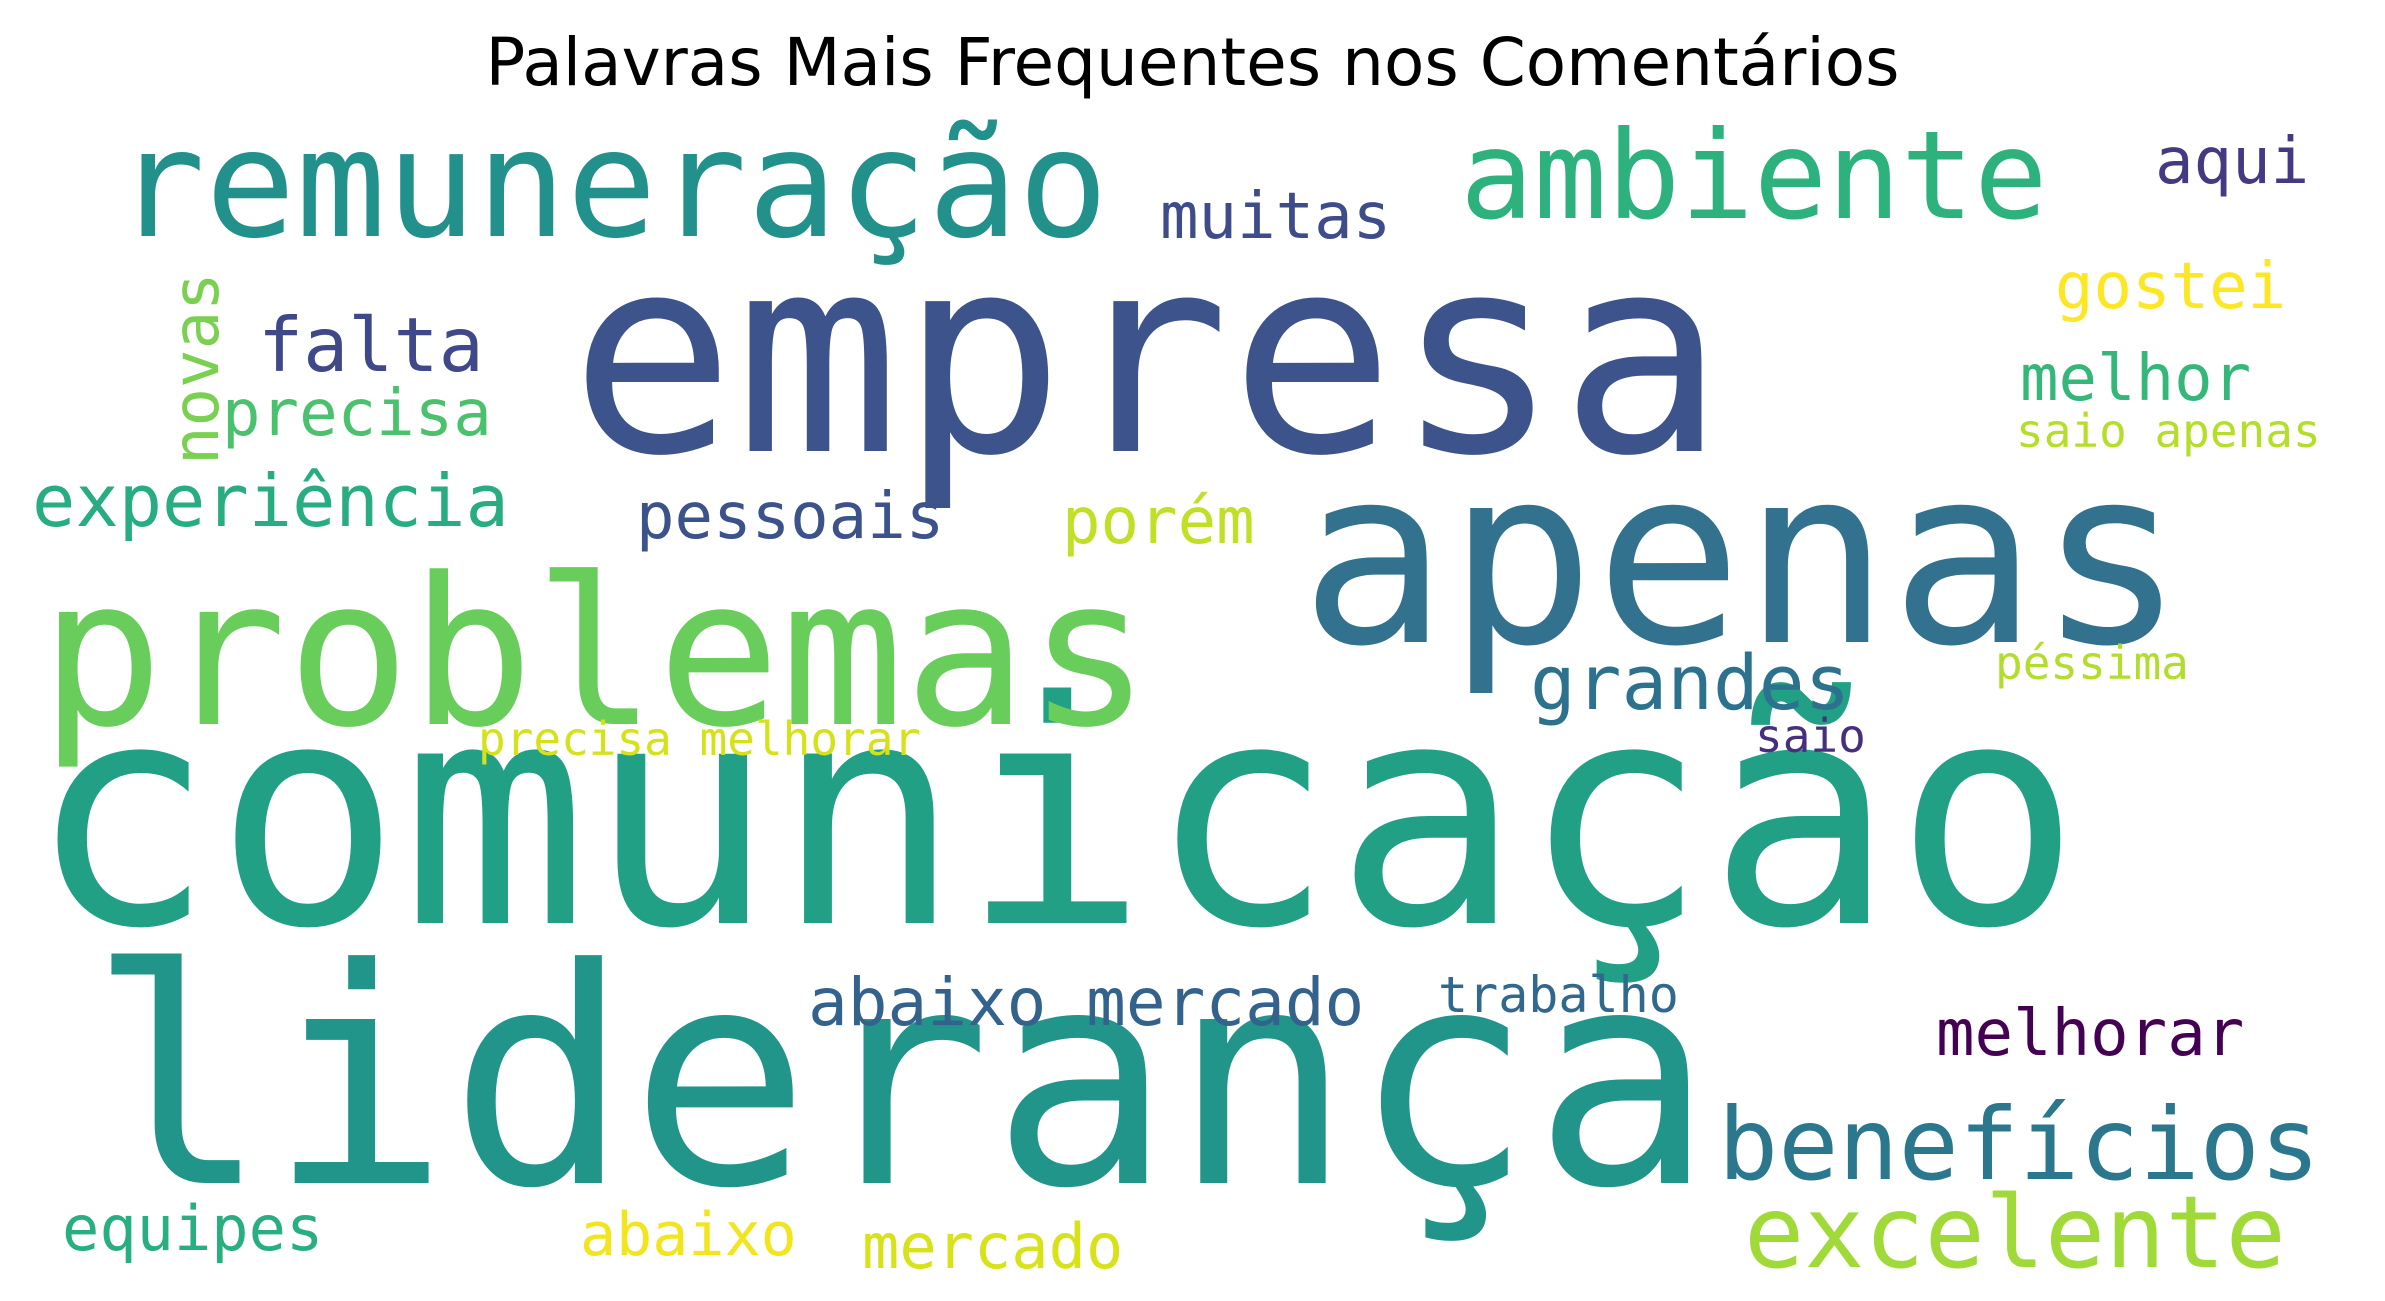  Describe the element at coordinates (1147, 356) in the screenshot. I see `cloud-word: empresa` at that location.